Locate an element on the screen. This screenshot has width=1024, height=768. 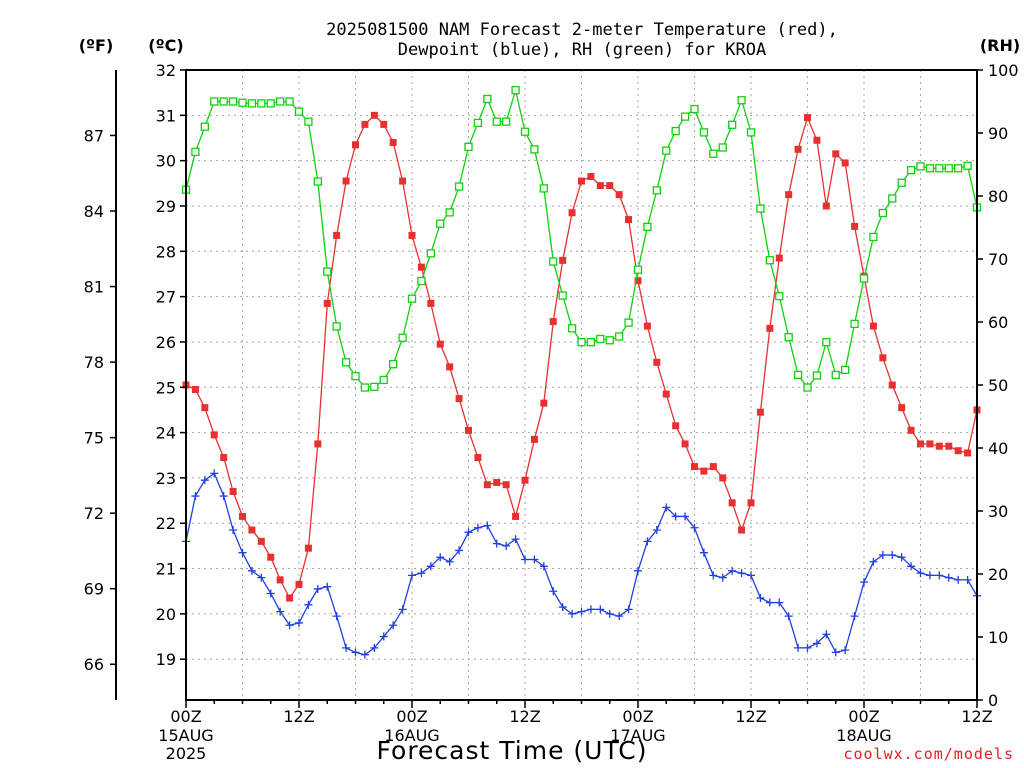
x-tick-date-label: 18AUG is located at coordinates (863, 735).